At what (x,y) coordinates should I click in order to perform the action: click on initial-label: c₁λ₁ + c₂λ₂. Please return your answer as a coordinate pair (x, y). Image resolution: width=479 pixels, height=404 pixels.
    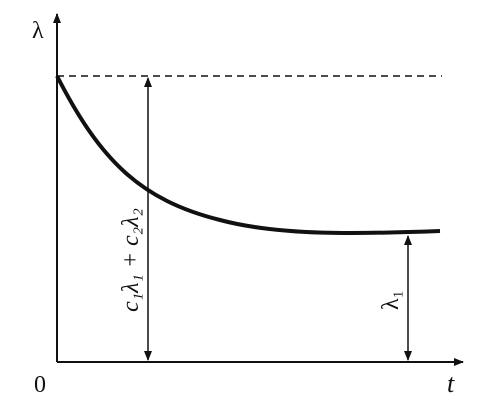
    Looking at the image, I should click on (131, 260).